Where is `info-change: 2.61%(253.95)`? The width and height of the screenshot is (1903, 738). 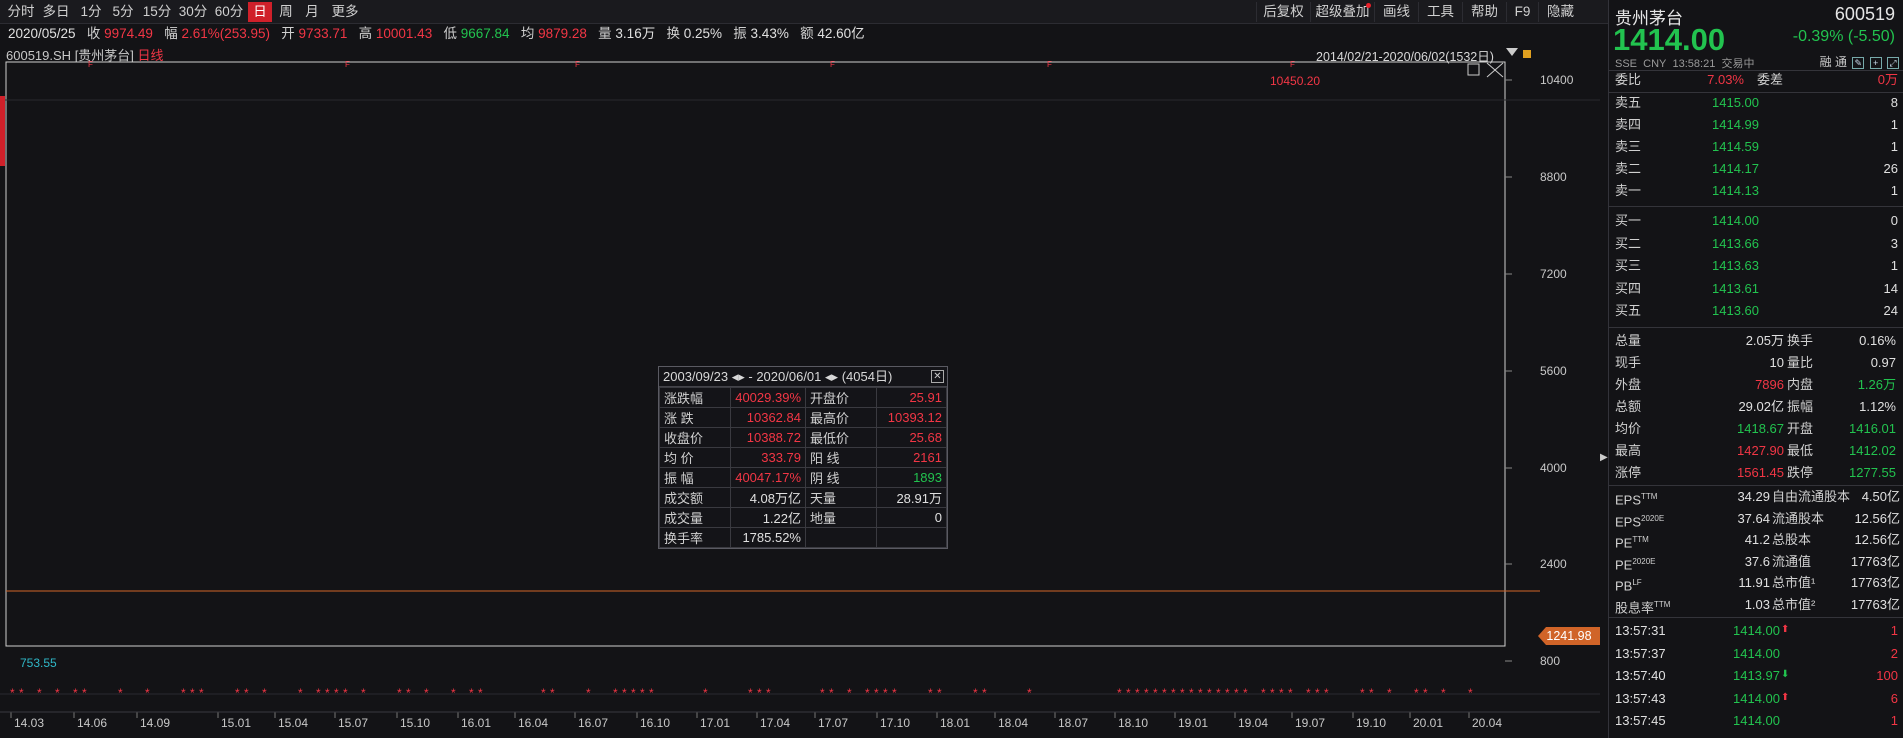
info-change: 2.61%(253.95) is located at coordinates (226, 33).